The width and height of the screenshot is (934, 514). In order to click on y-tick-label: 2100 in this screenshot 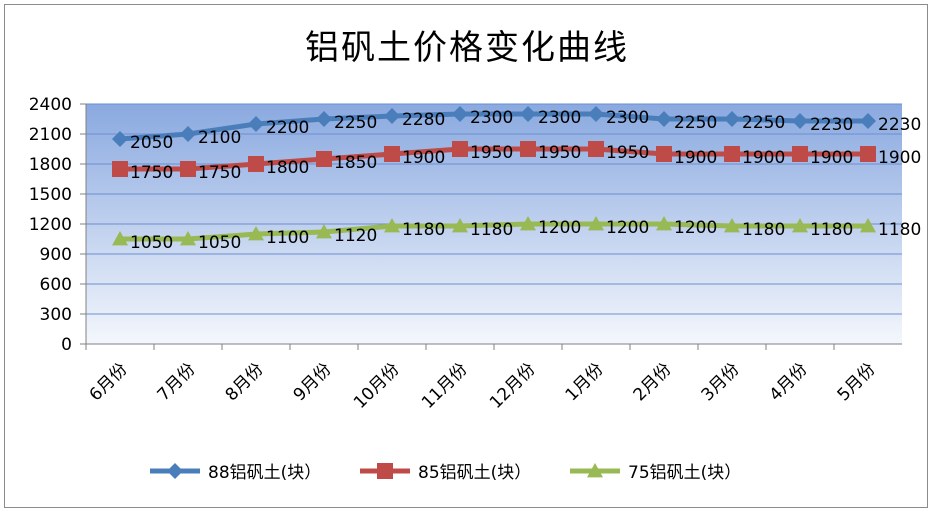, I will do `click(50, 135)`.